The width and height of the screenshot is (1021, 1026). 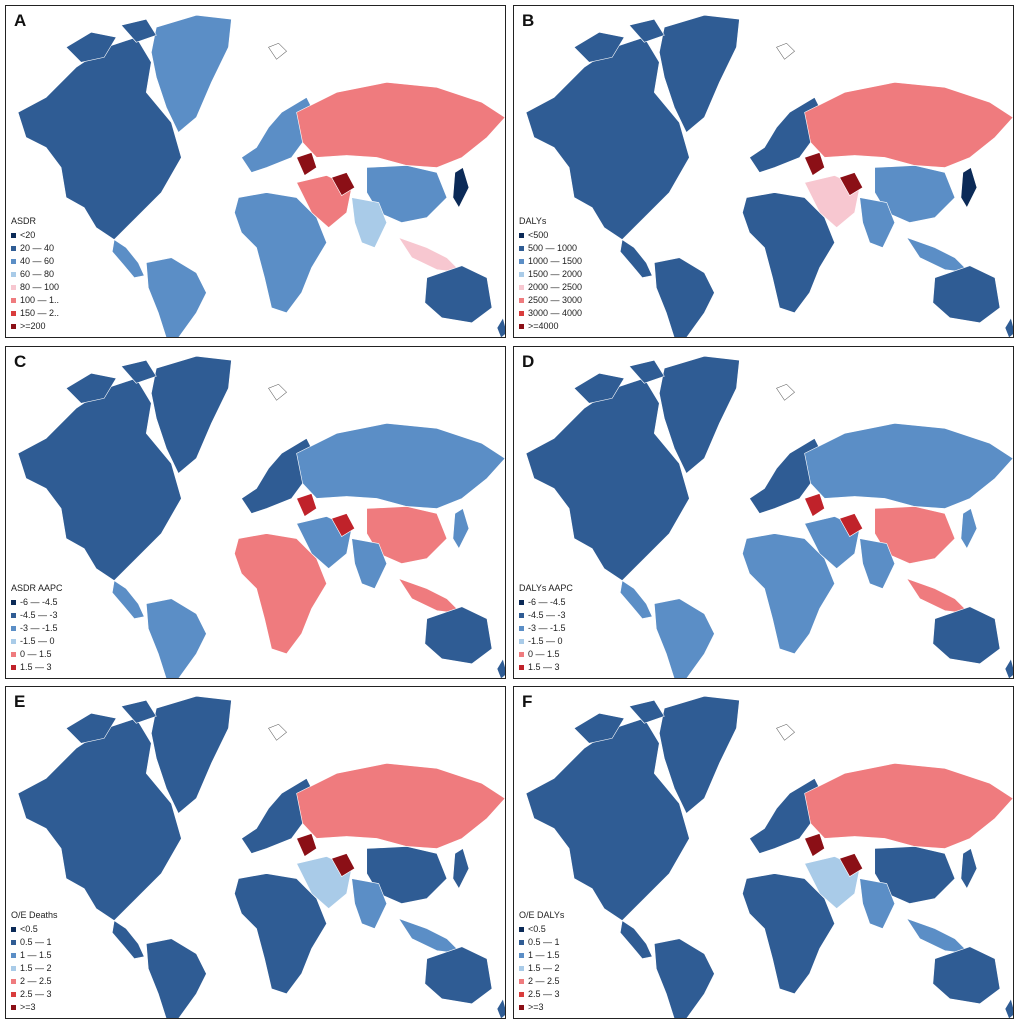 What do you see at coordinates (546, 615) in the screenshot?
I see `legend-item: -4.5 — -3` at bounding box center [546, 615].